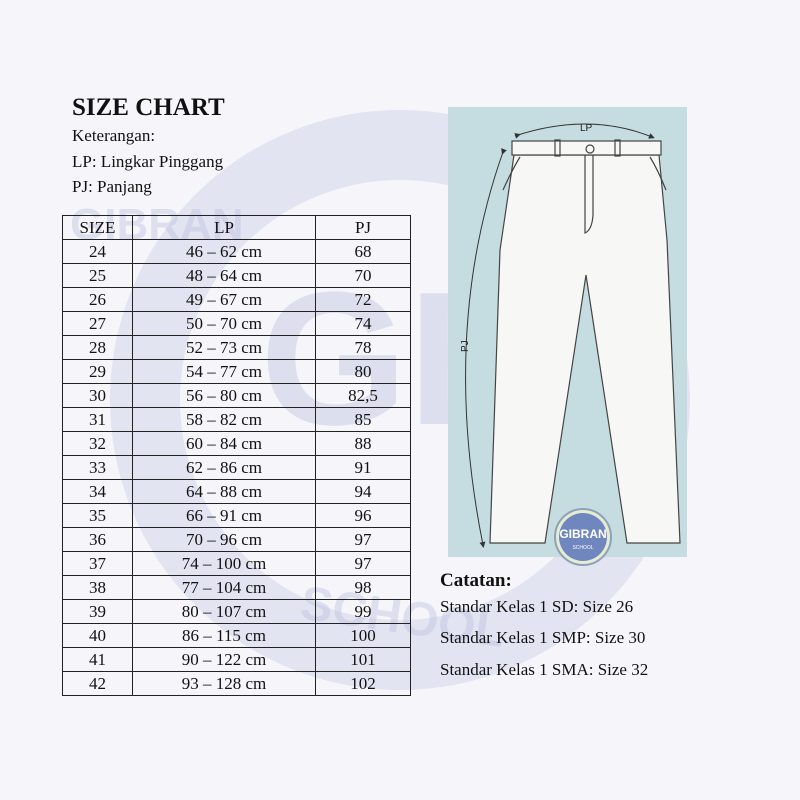 This screenshot has width=800, height=800. Describe the element at coordinates (537, 606) in the screenshot. I see `note-item: Standar Kelas 1 SD: Size 26` at that location.